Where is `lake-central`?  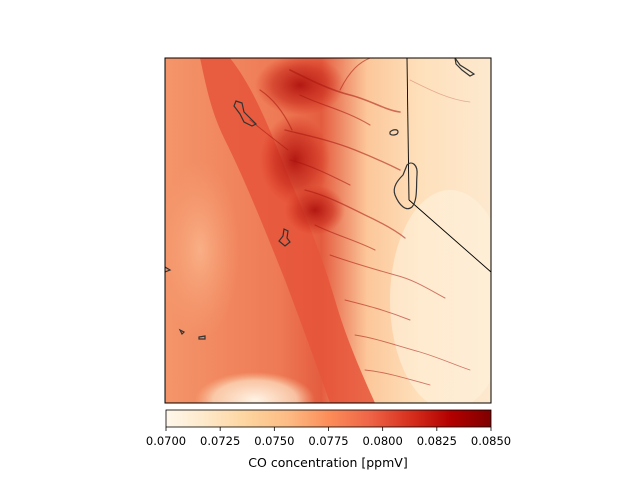
lake-central is located at coordinates (284, 237).